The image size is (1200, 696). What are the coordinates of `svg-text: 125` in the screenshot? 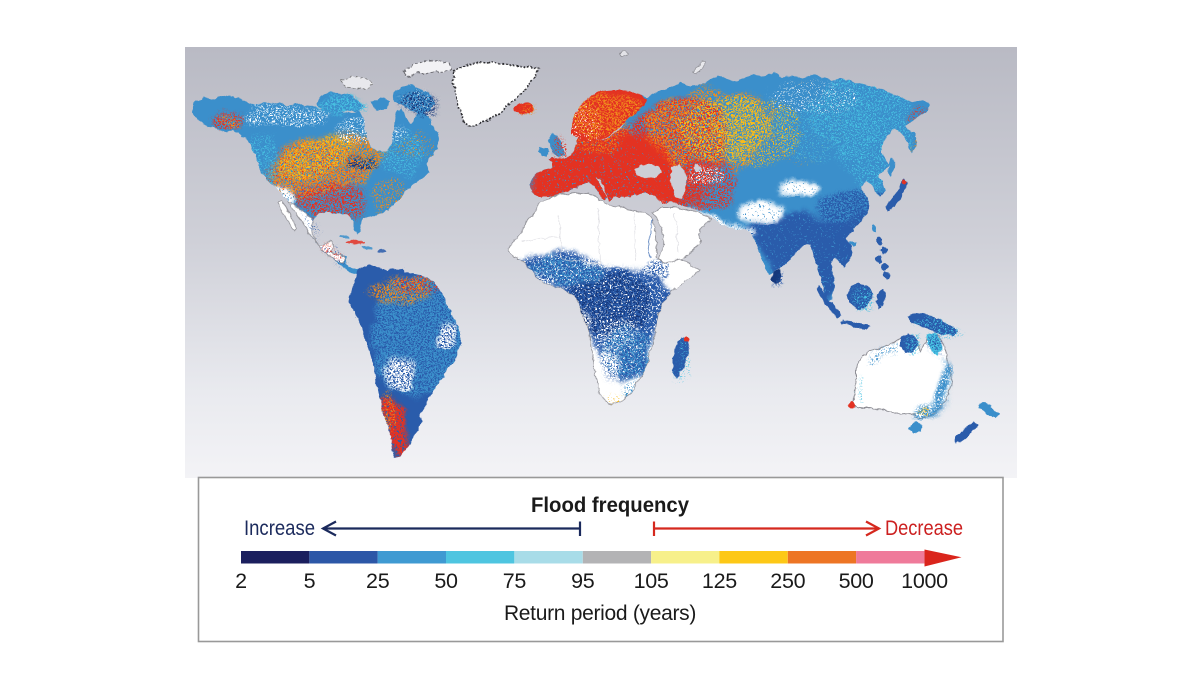 It's located at (719, 581).